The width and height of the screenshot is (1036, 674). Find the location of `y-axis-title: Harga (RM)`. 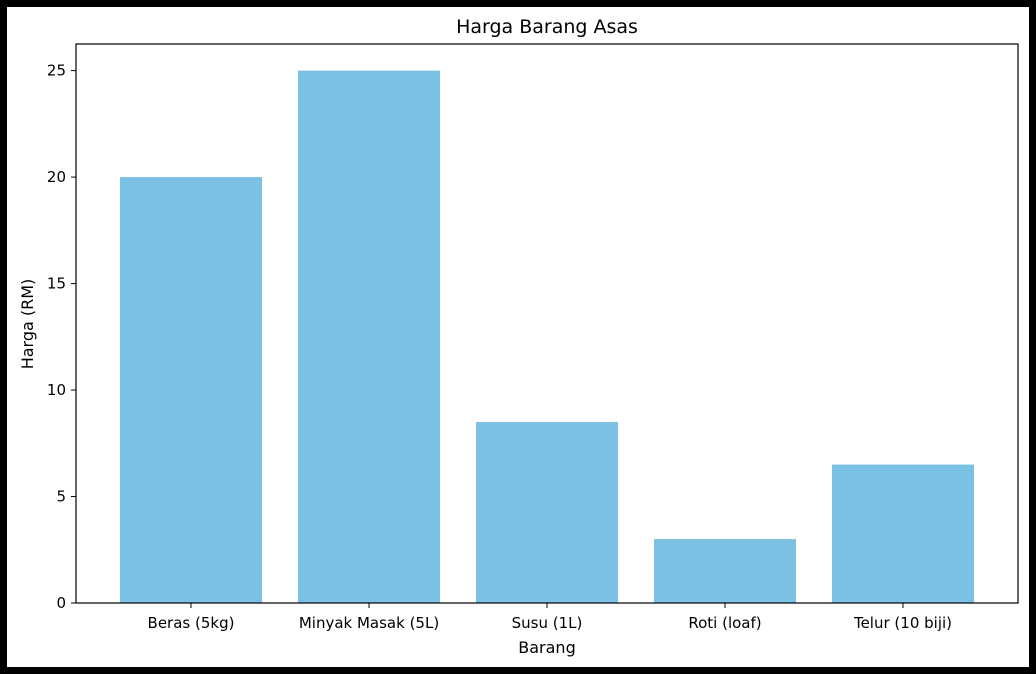

y-axis-title: Harga (RM) is located at coordinates (27, 324).